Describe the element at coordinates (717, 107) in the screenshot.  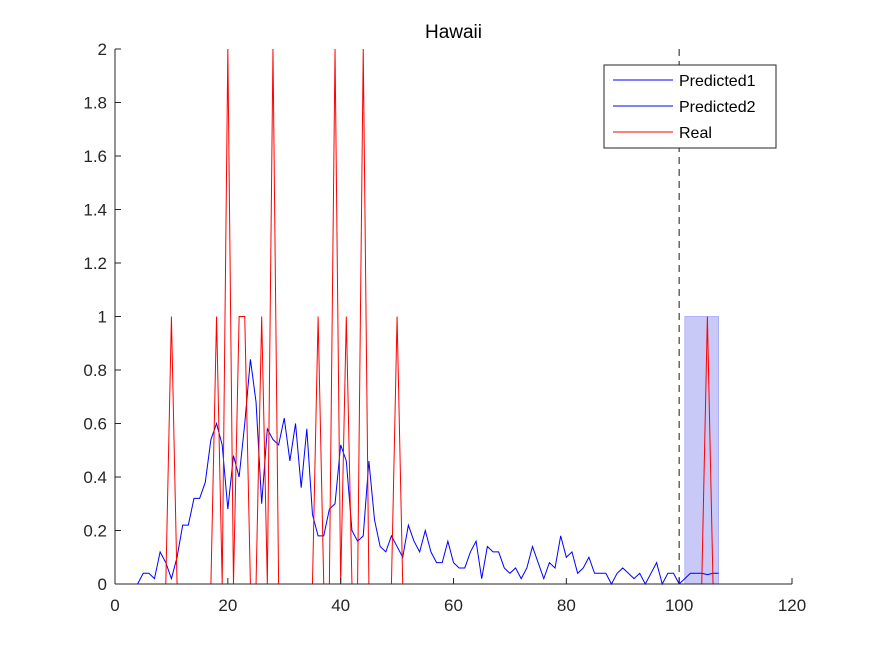
I see `legend-label-predicted2: Predicted2` at that location.